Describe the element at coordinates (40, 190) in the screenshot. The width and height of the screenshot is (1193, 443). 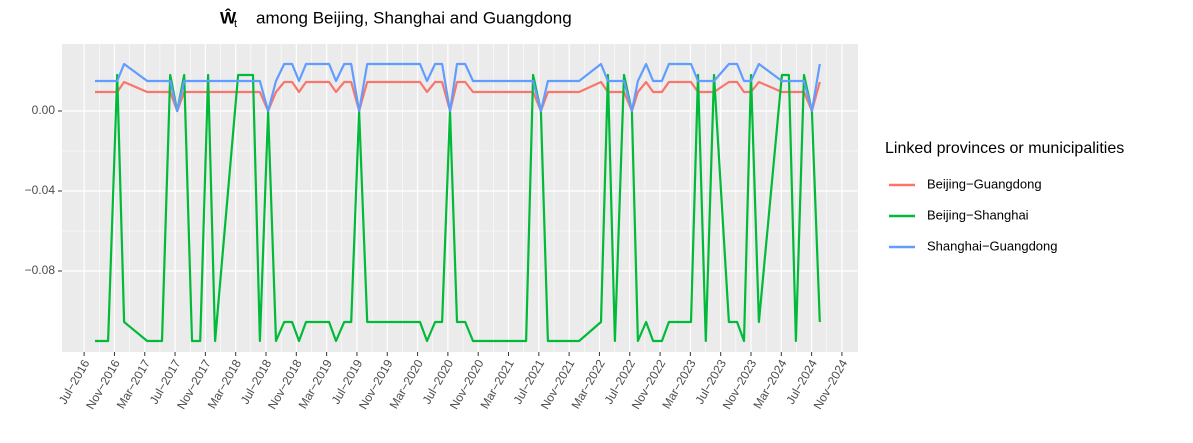
I see `y-tick-label: −0.04` at that location.